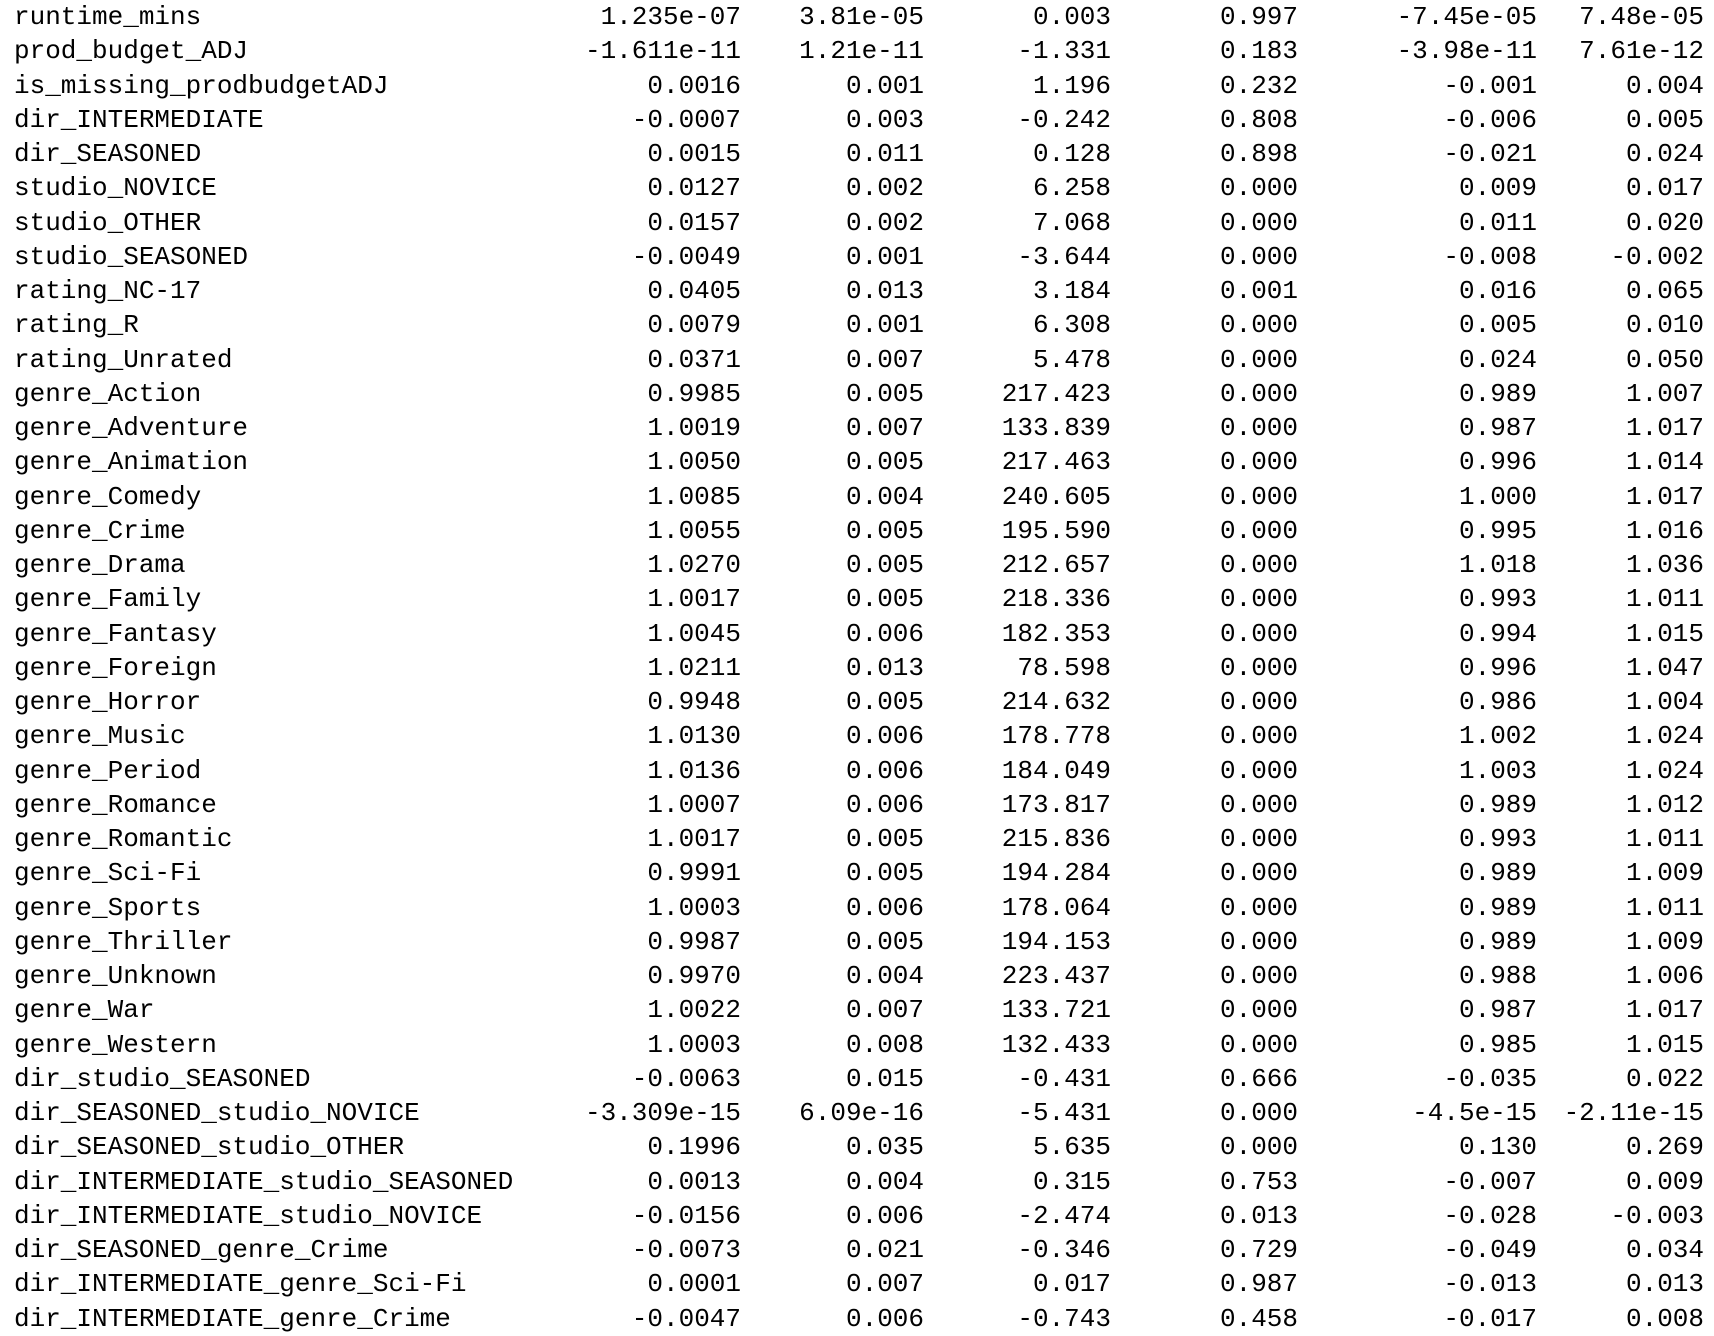  I want to click on z-value: 6.258, so click(1071, 188).